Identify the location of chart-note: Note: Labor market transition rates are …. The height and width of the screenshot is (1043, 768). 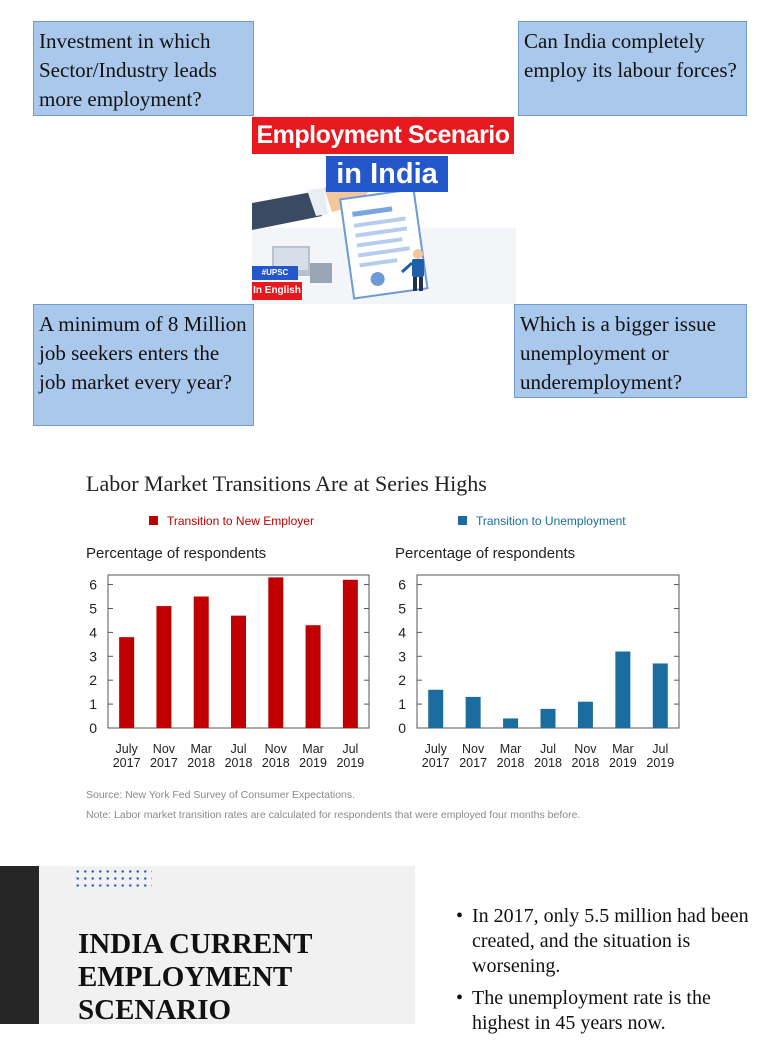
(333, 815).